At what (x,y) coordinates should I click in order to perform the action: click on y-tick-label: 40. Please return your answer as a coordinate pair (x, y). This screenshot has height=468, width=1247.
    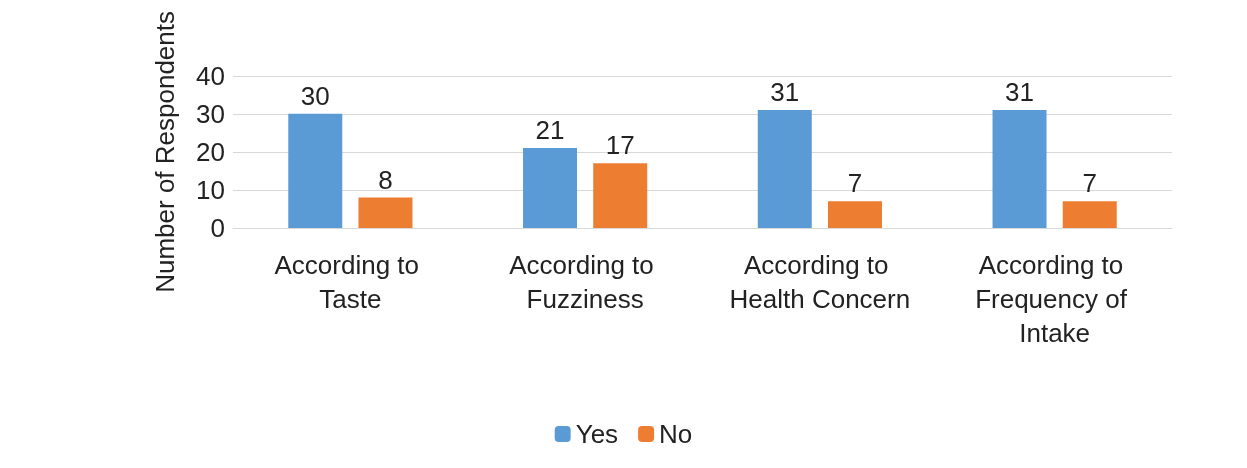
    Looking at the image, I should click on (210, 75).